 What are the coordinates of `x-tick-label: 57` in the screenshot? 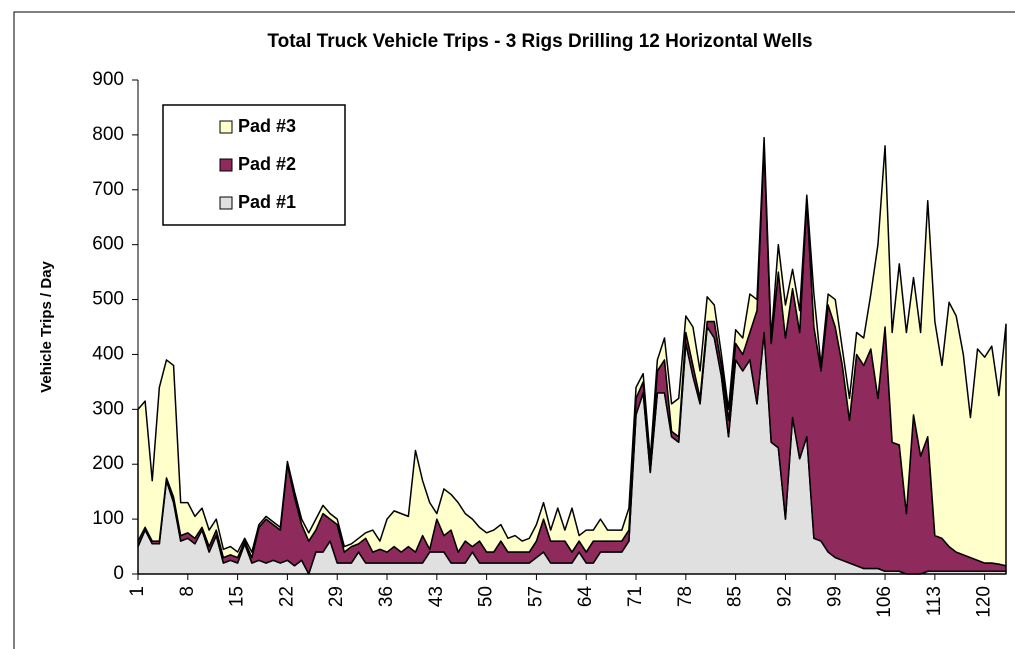 It's located at (535, 596).